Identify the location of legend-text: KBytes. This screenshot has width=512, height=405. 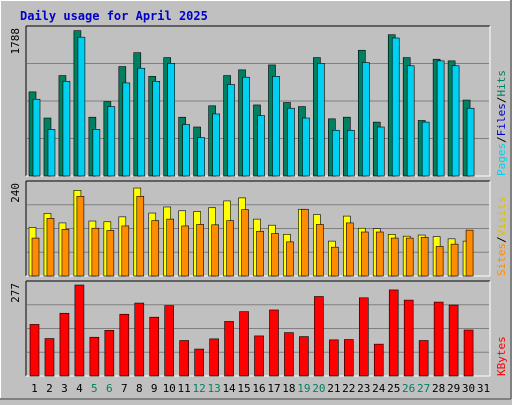
(501, 356).